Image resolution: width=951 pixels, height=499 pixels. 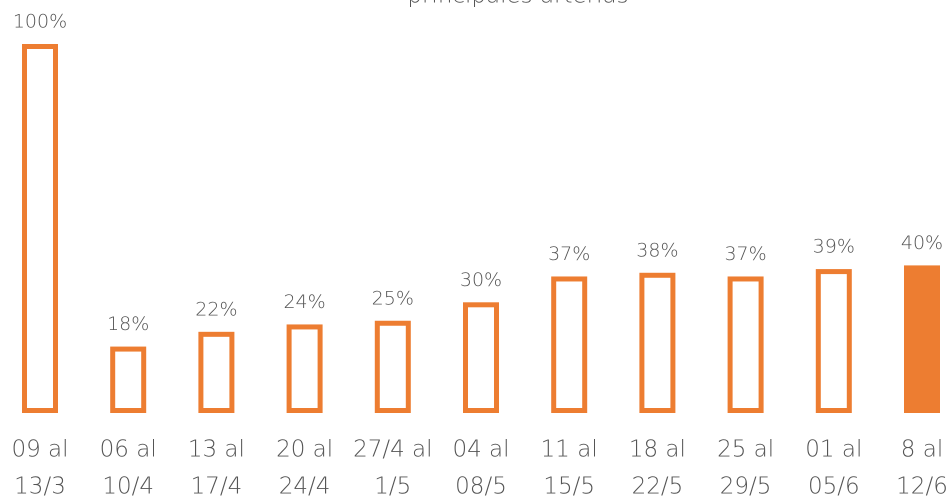 What do you see at coordinates (569, 486) in the screenshot?
I see `x-tick-label: 15/5` at bounding box center [569, 486].